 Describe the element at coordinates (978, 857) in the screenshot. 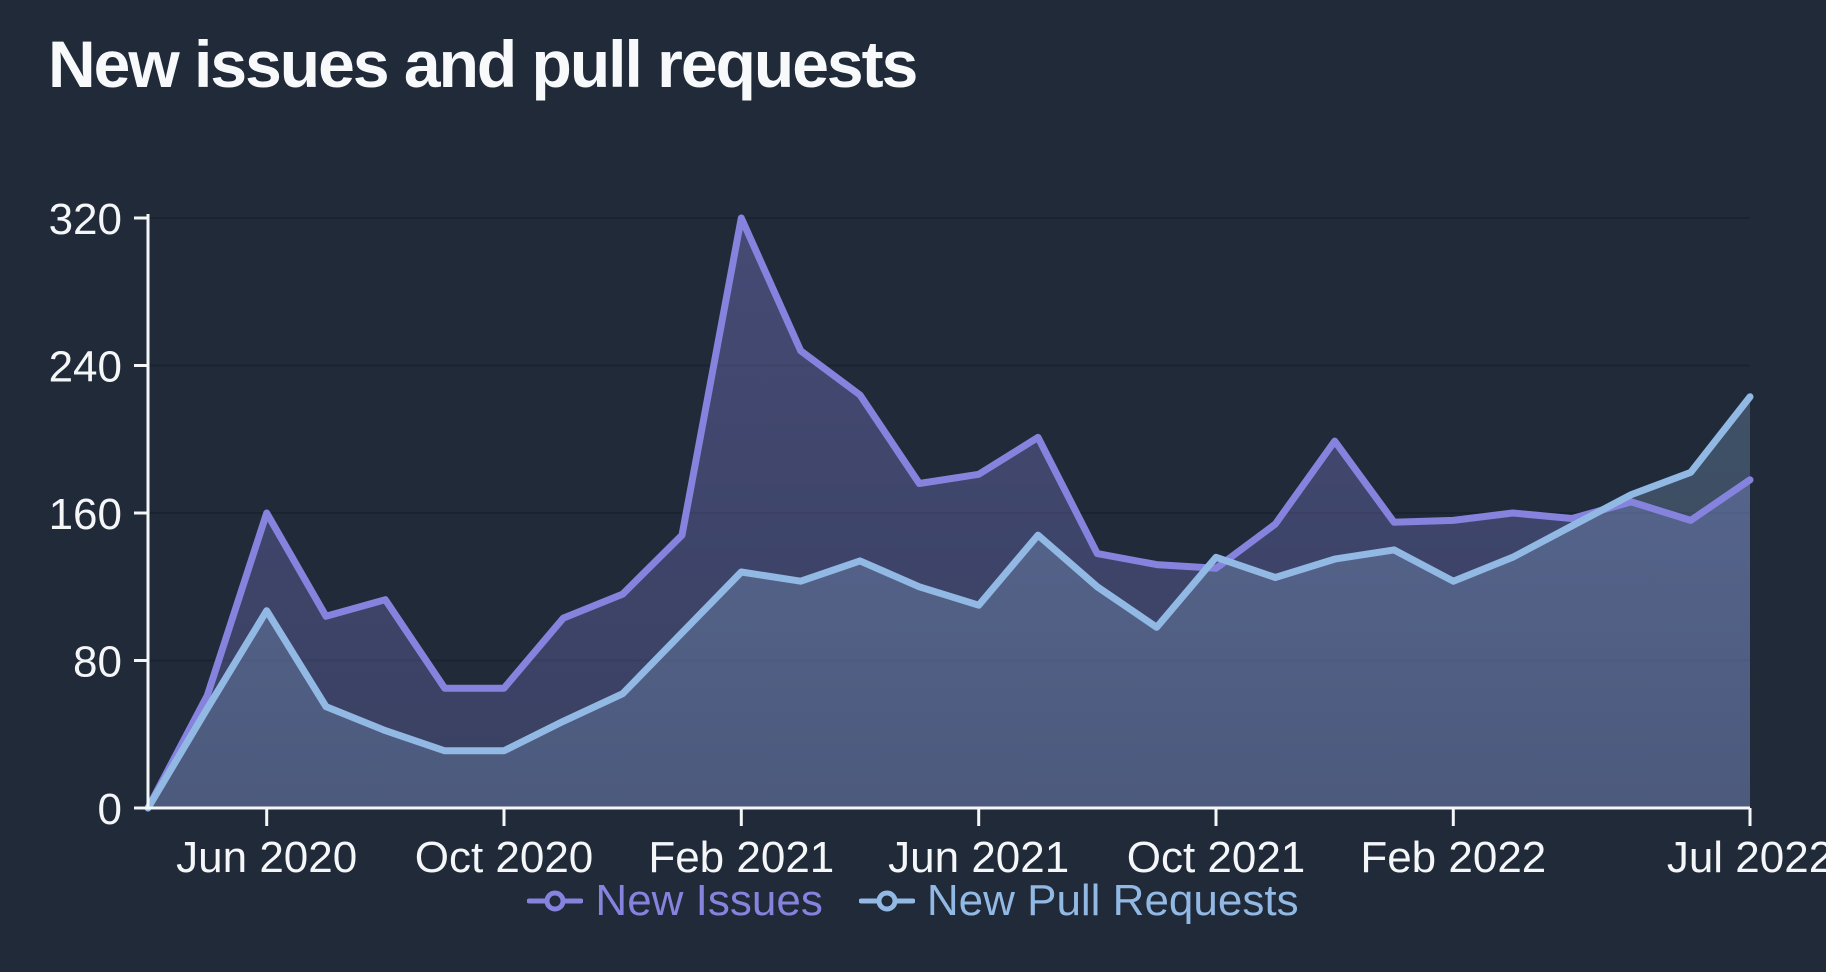

I see `x-tick-label-3: Jun 2021` at that location.